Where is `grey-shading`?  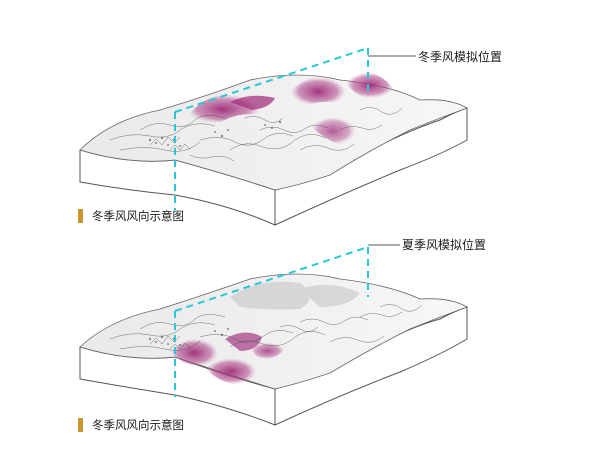
grey-shading is located at coordinates (295, 295).